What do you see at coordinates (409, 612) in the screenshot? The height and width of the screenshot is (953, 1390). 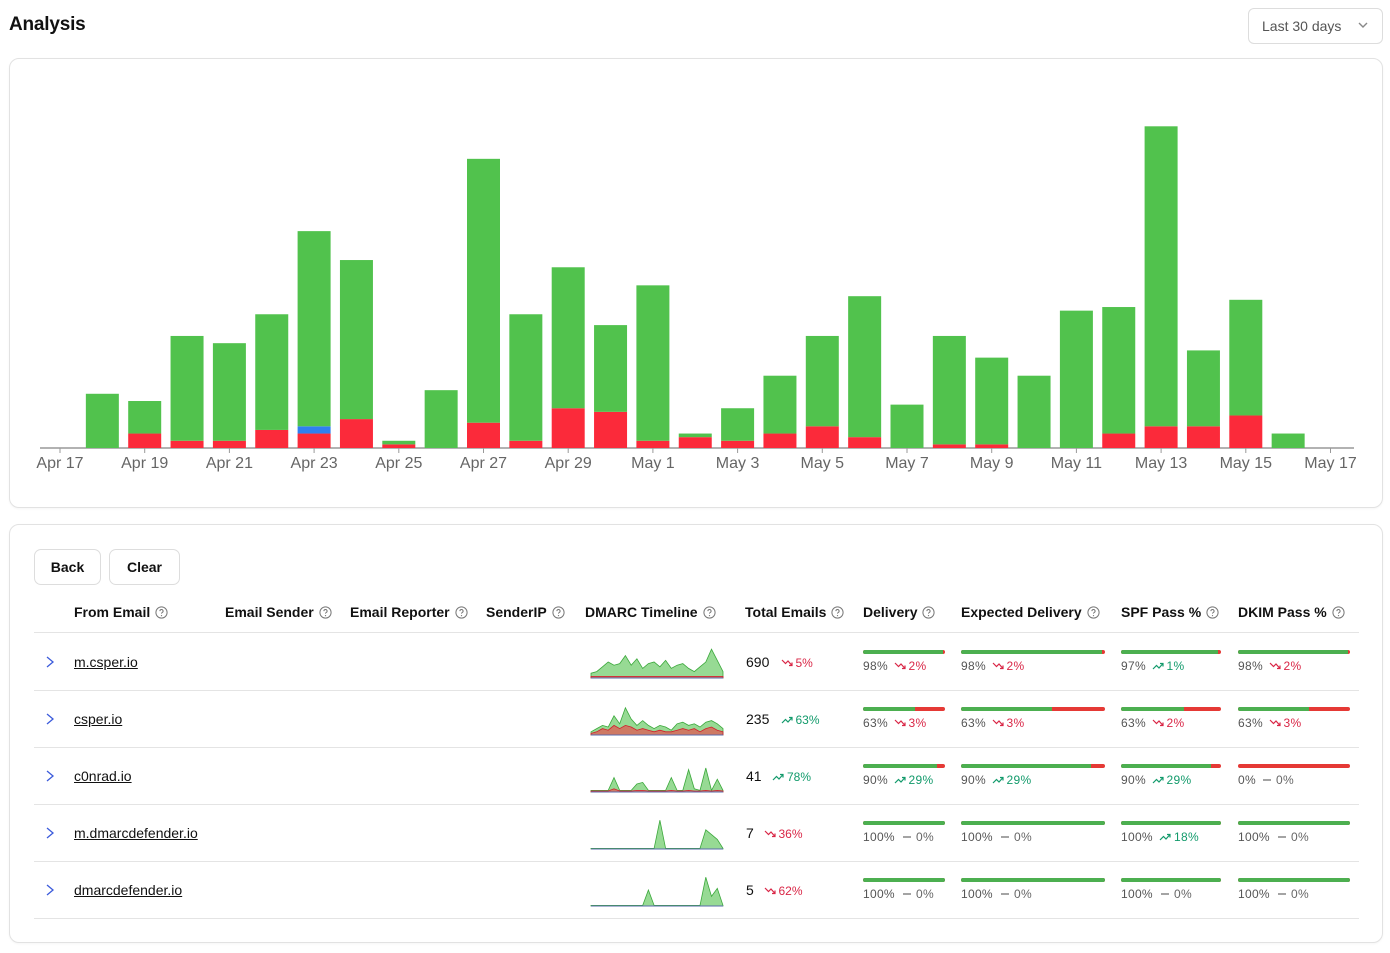 I see `col-email-reporter-header: Email Reporter` at bounding box center [409, 612].